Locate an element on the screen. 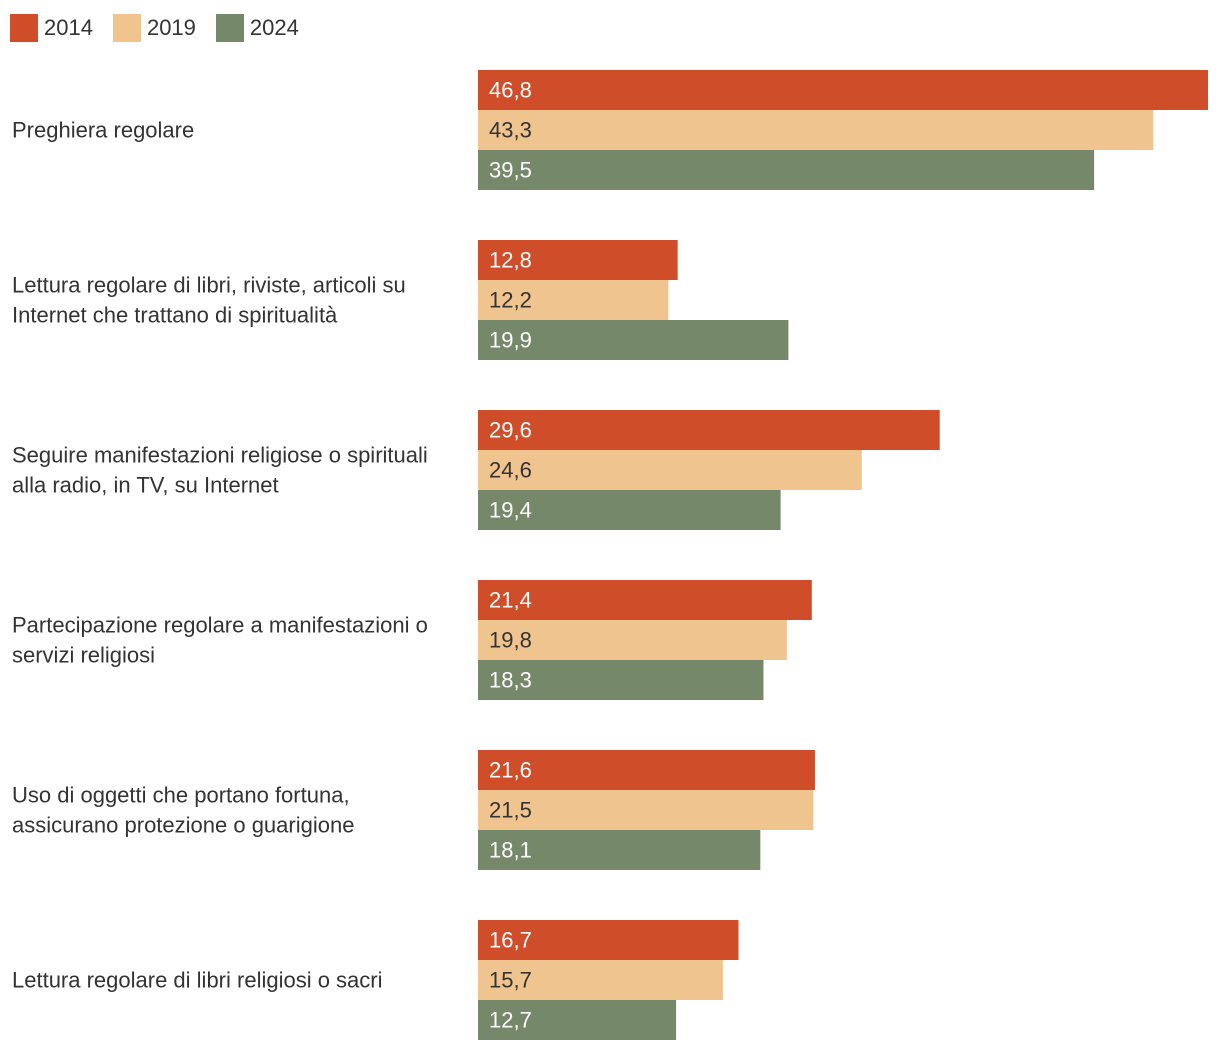  bar-value-label: 15,7 is located at coordinates (510, 980).